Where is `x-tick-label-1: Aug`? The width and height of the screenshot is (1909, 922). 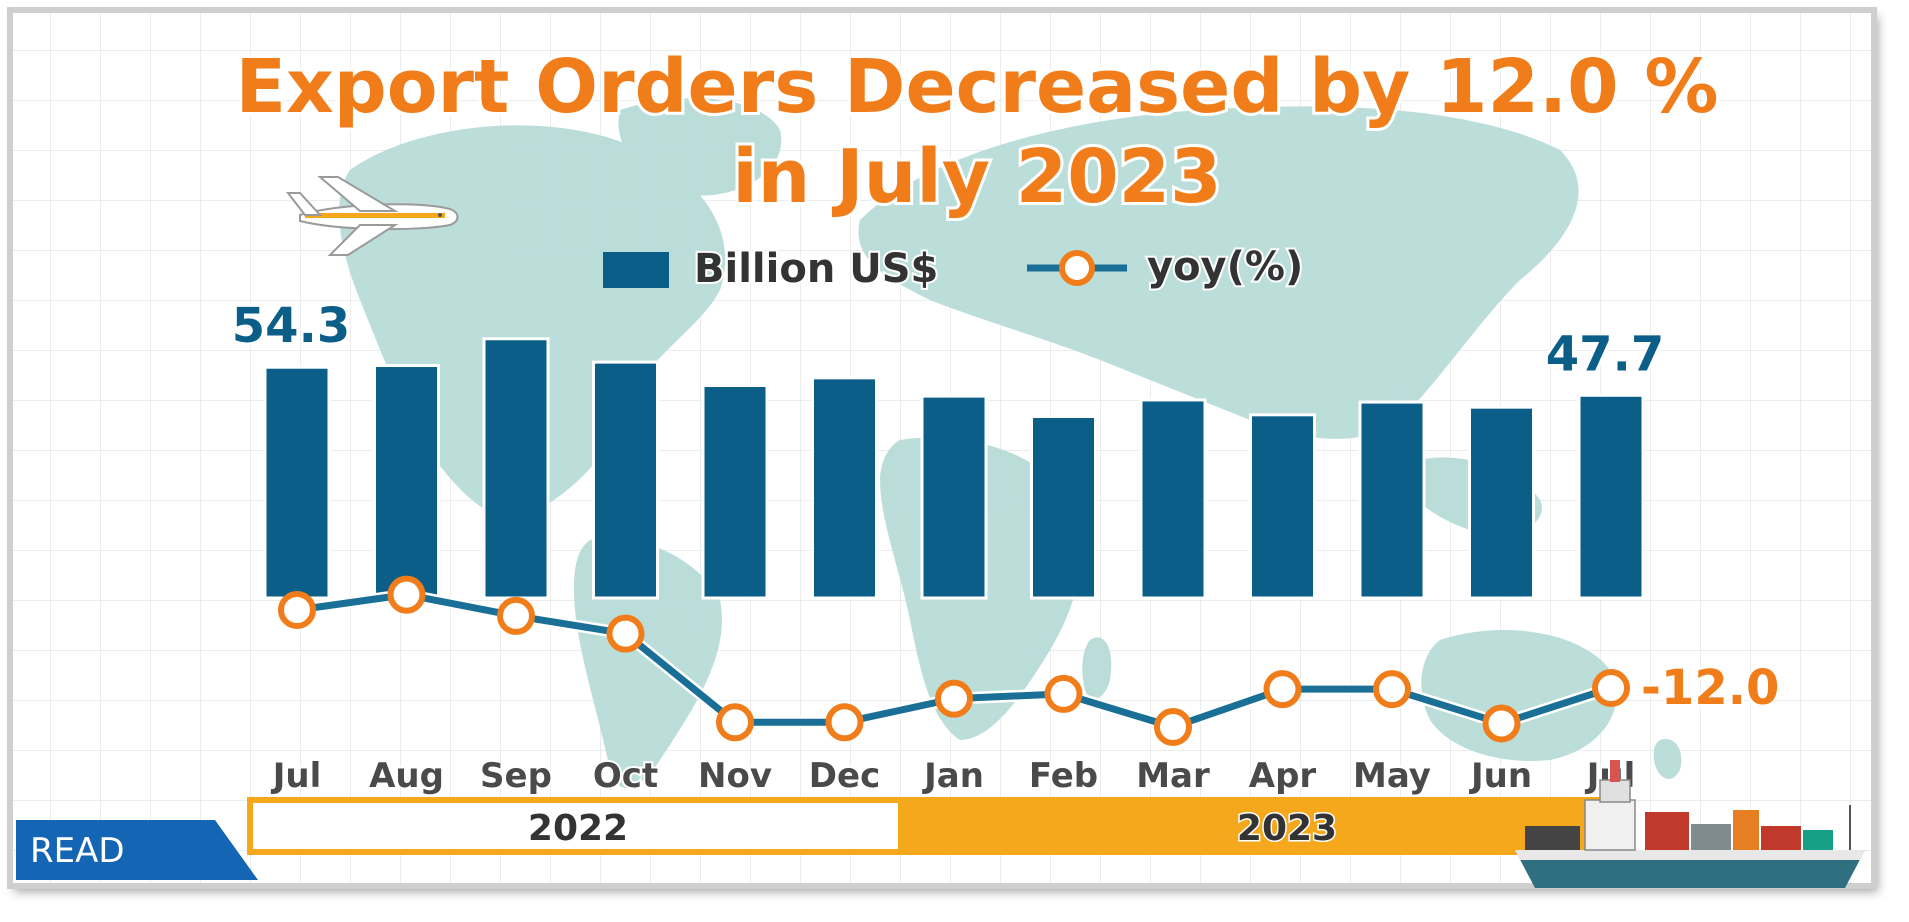
x-tick-label-1: Aug is located at coordinates (406, 776).